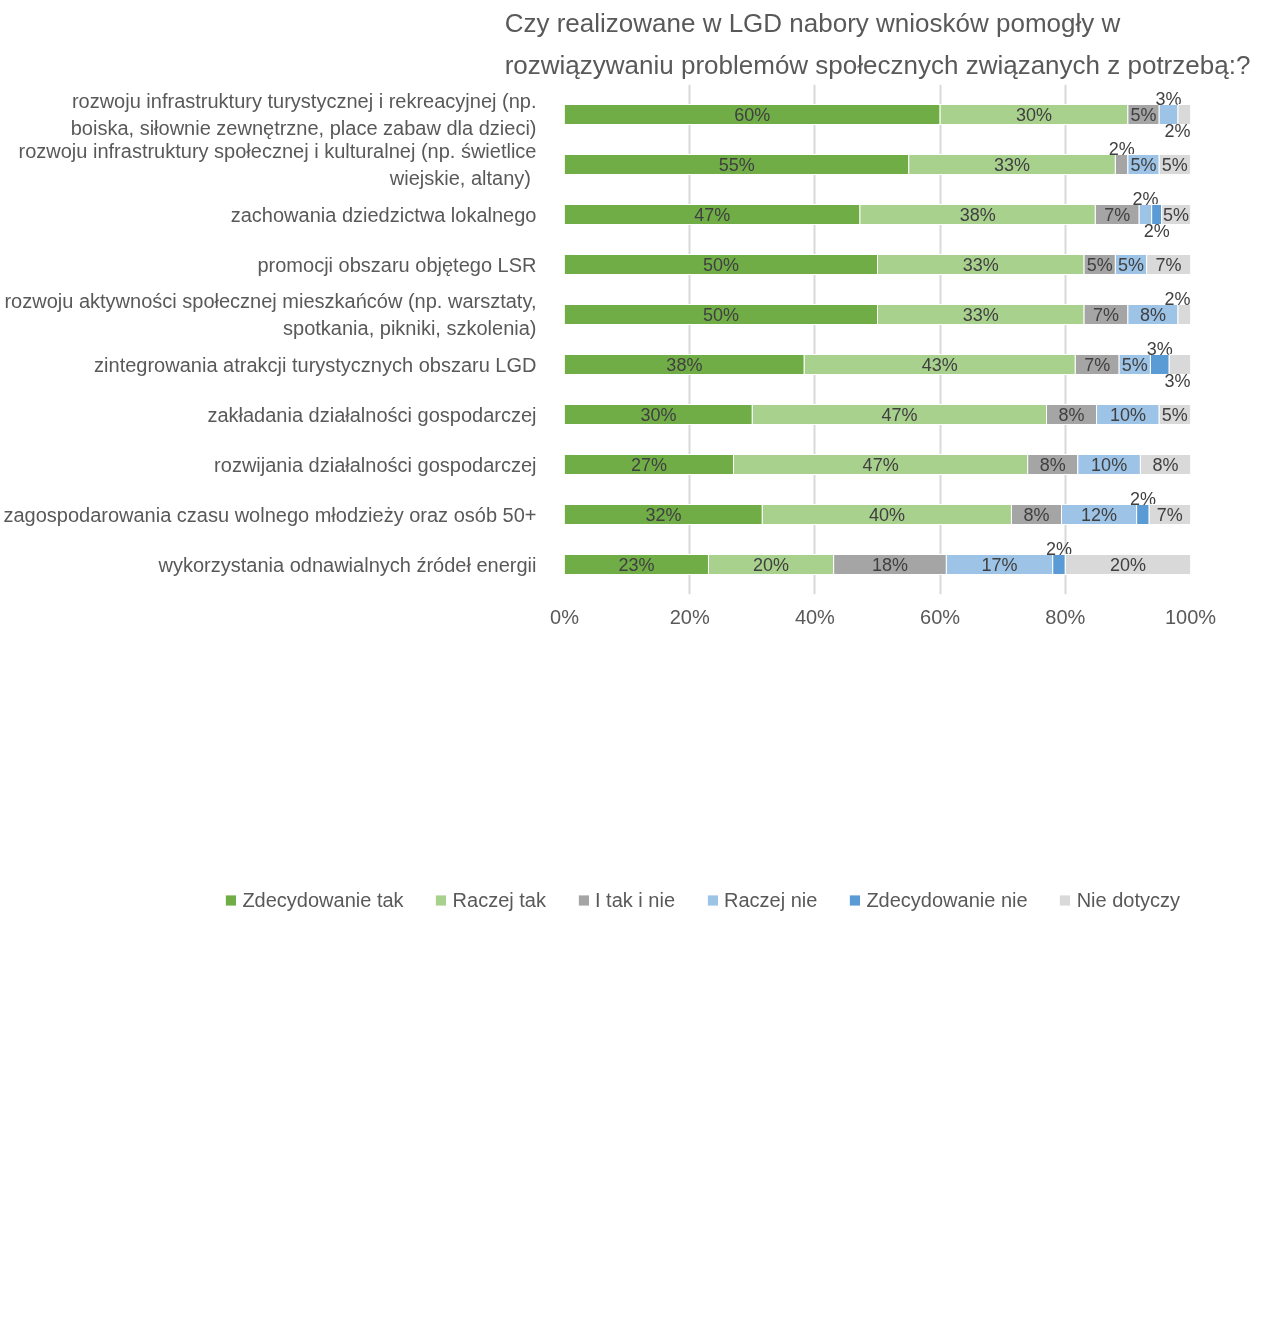  Describe the element at coordinates (397, 264) in the screenshot. I see `y-tick-label: promocji obszaru objętego LSR` at that location.